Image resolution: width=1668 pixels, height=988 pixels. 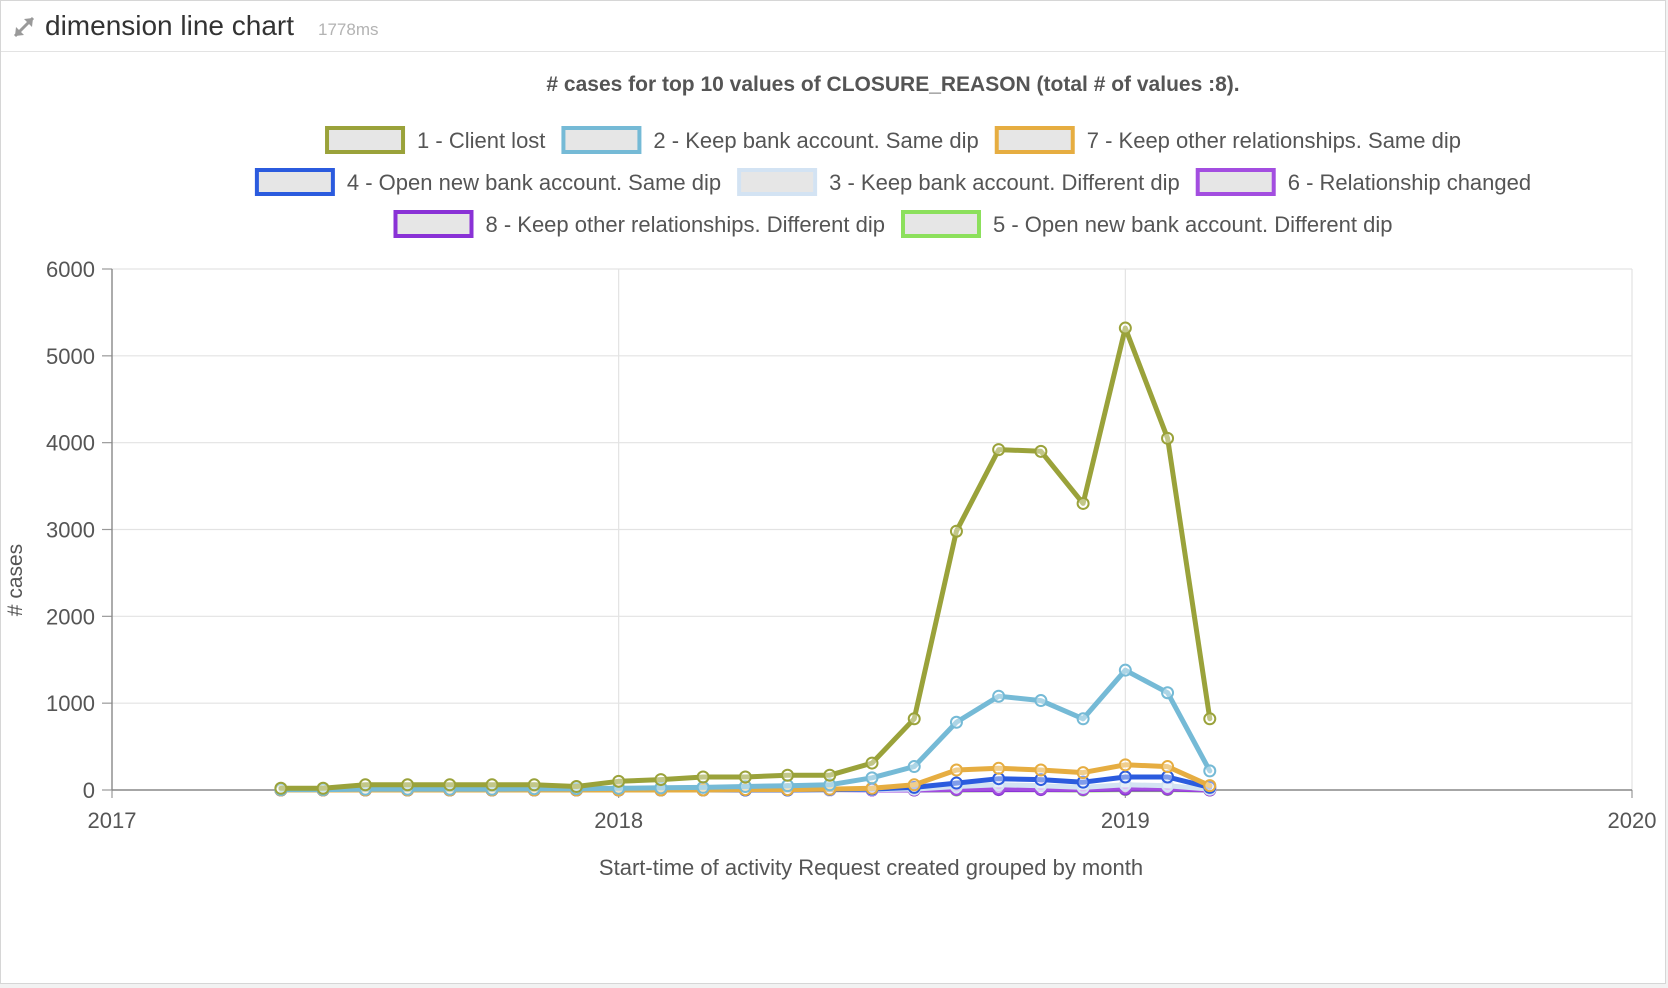 I want to click on legend-label: 4 - Open new bank account. Same dip, so click(x=534, y=182).